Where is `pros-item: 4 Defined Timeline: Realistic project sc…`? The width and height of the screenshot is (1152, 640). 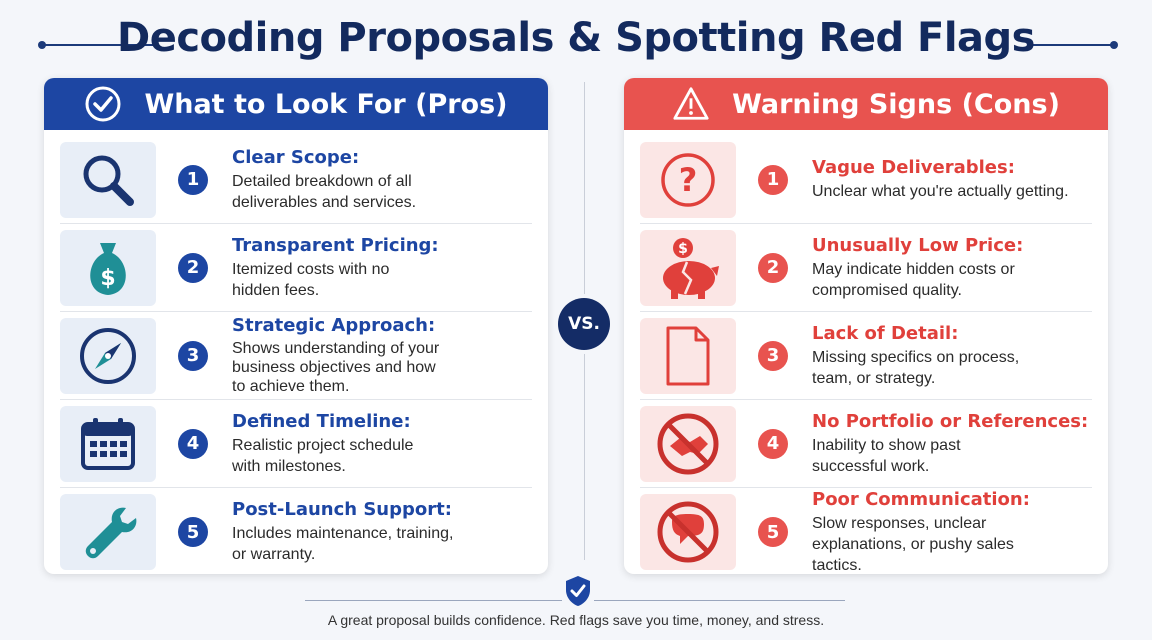
pros-item: 4 Defined Timeline: Realistic project sc… is located at coordinates (296, 444).